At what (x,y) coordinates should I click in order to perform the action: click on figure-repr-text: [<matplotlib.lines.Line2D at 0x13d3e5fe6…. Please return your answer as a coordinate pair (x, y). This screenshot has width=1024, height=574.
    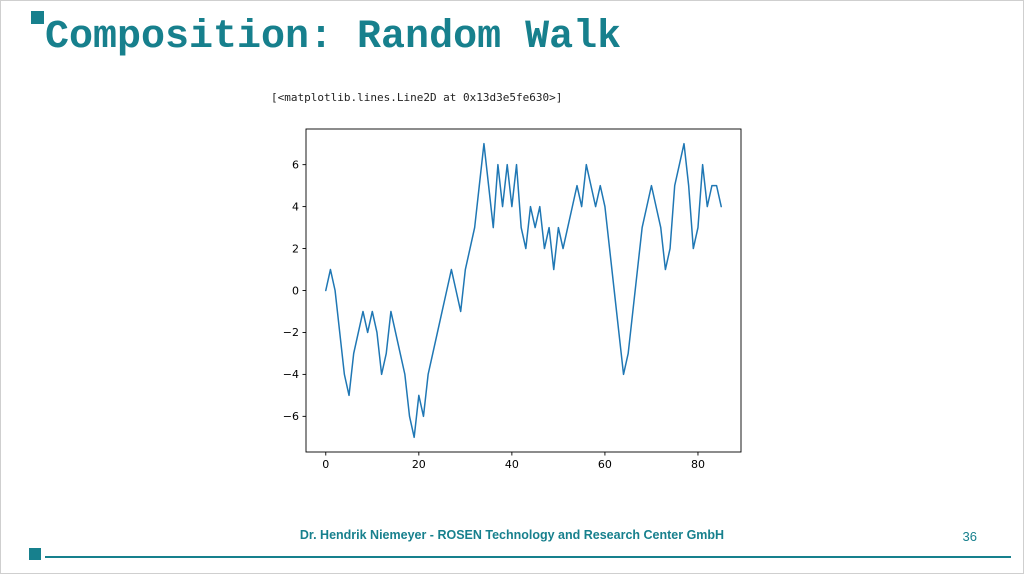
    Looking at the image, I should click on (417, 97).